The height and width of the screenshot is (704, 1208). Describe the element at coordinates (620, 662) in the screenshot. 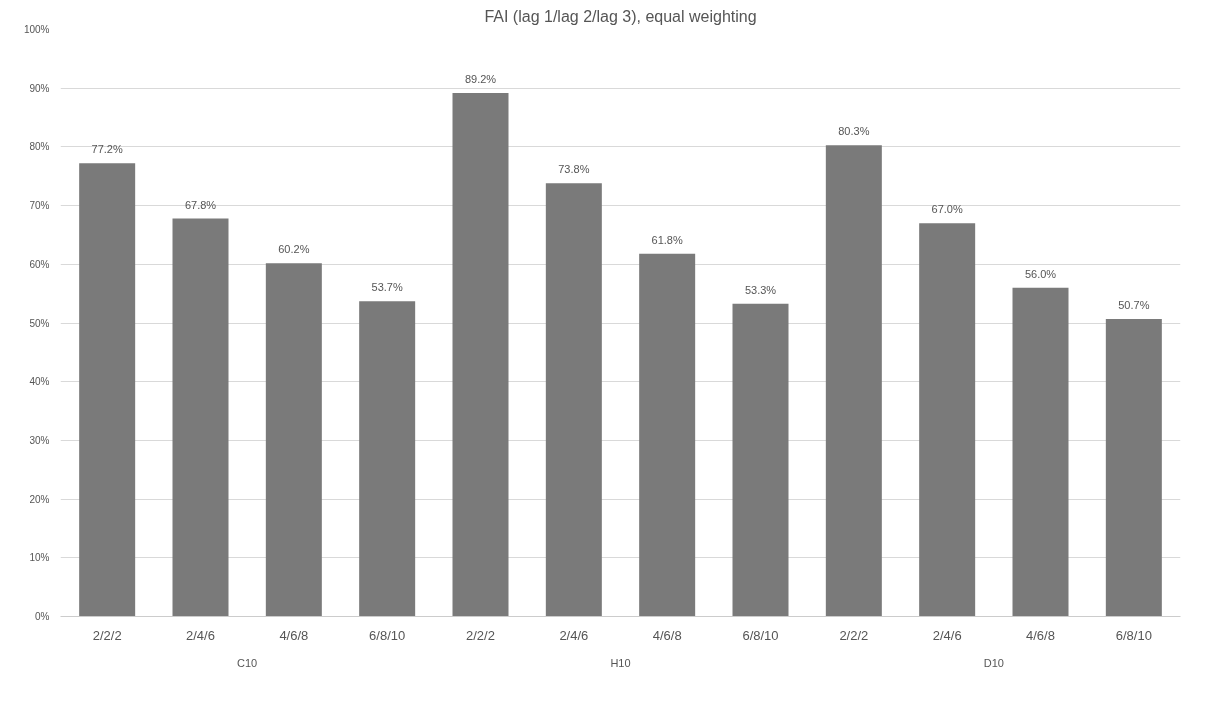

I see `text: H10` at that location.